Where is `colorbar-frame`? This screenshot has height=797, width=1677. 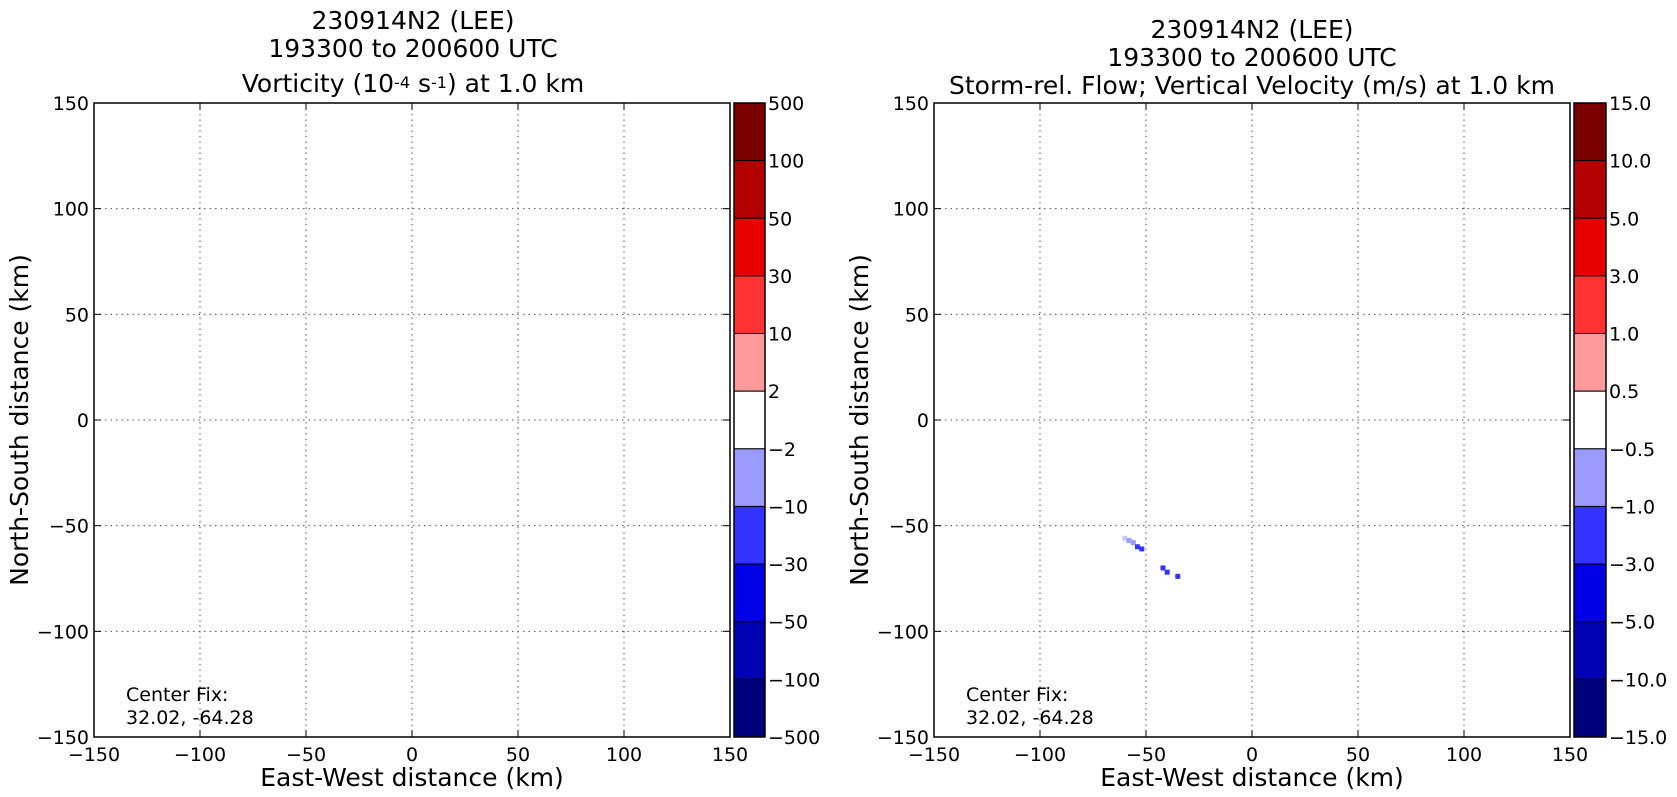 colorbar-frame is located at coordinates (1590, 420).